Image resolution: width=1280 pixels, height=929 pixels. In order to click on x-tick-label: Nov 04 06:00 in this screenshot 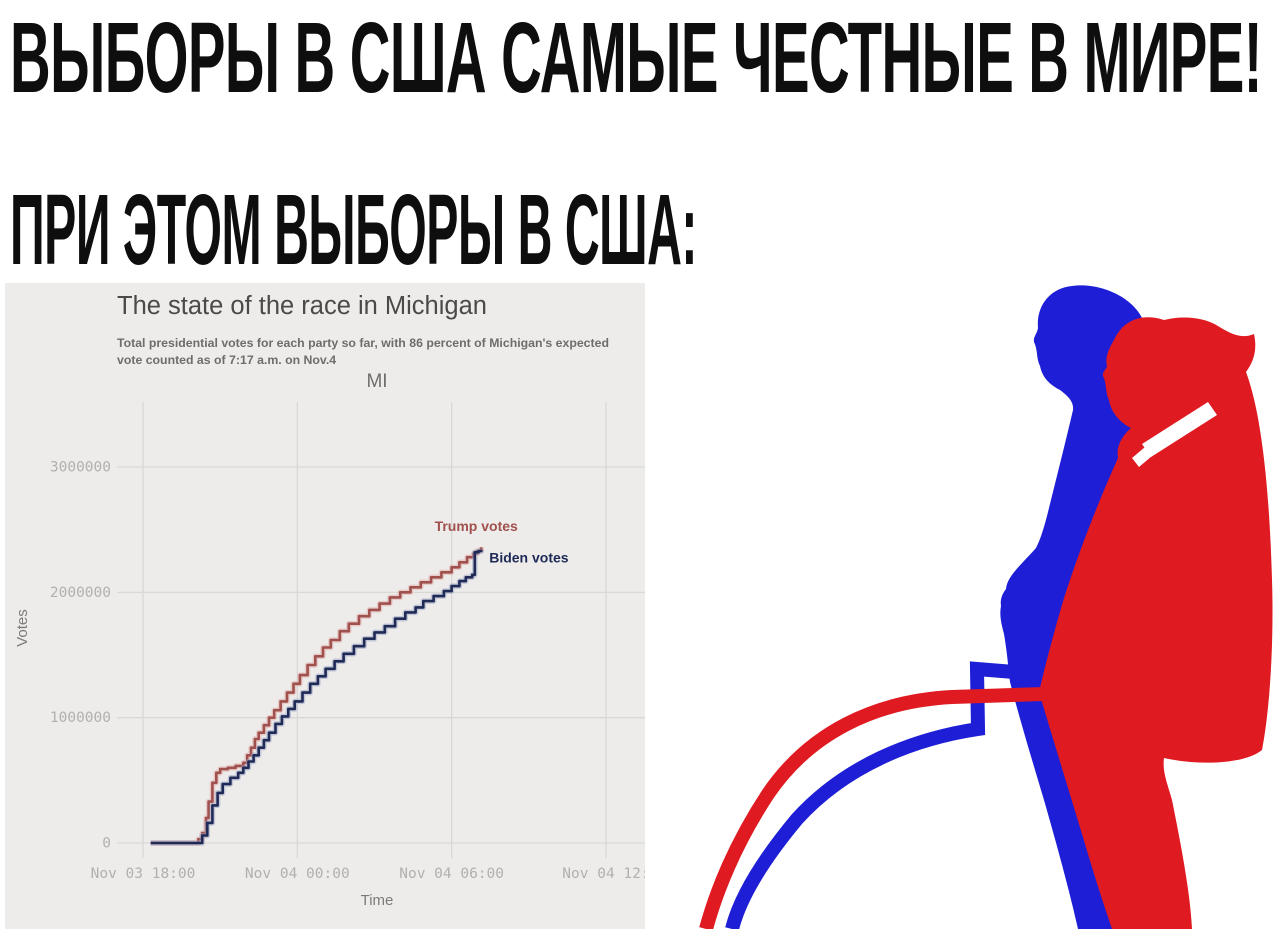, I will do `click(451, 874)`.